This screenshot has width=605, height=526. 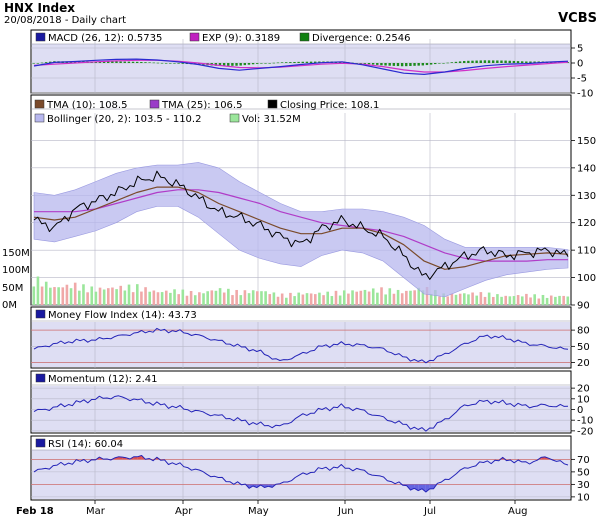 I want to click on y-tick-label: 20, so click(x=583, y=363).